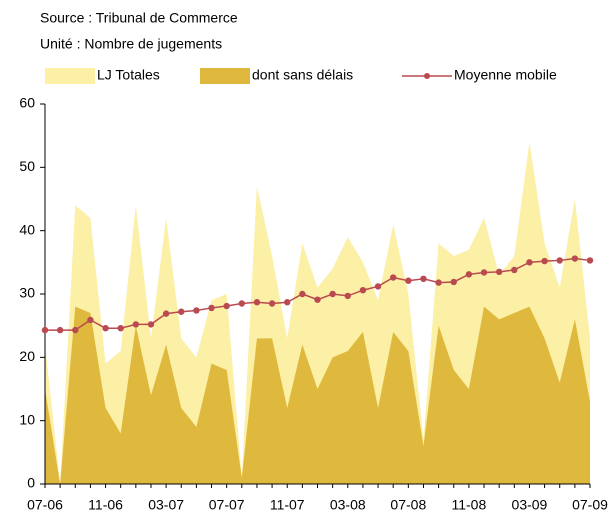 This screenshot has width=616, height=520. Describe the element at coordinates (348, 505) in the screenshot. I see `x-tick-label: 03-08` at that location.